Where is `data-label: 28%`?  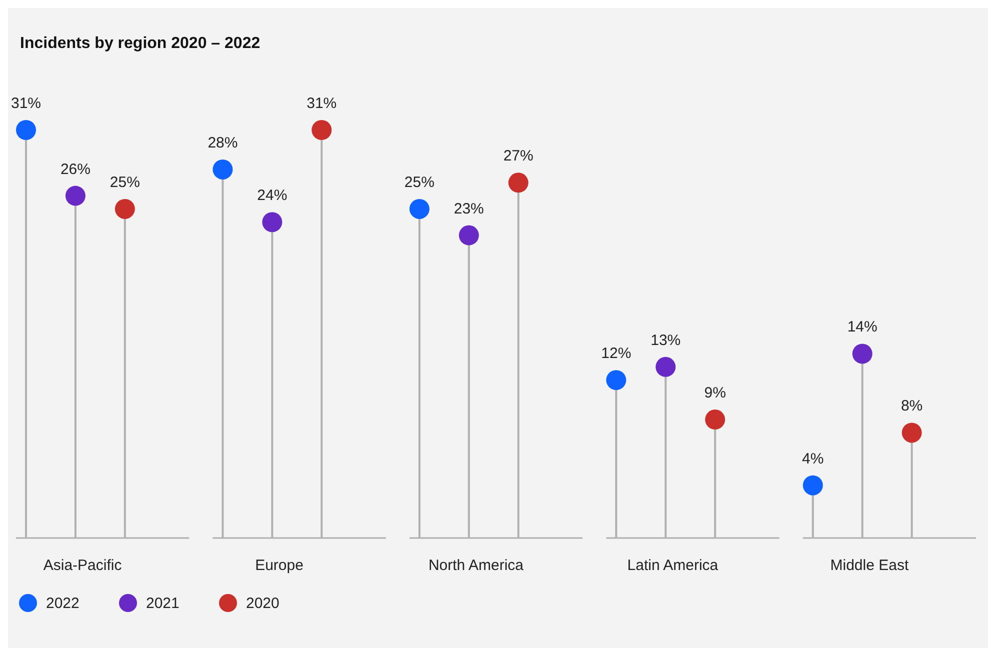 data-label: 28% is located at coordinates (223, 143).